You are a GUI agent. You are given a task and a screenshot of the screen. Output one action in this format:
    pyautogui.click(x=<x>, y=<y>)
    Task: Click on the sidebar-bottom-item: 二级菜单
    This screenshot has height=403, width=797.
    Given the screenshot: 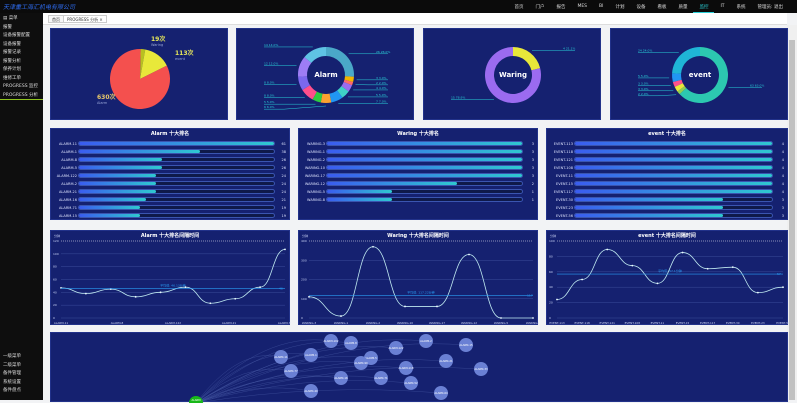 What is the action you would take?
    pyautogui.click(x=21, y=366)
    